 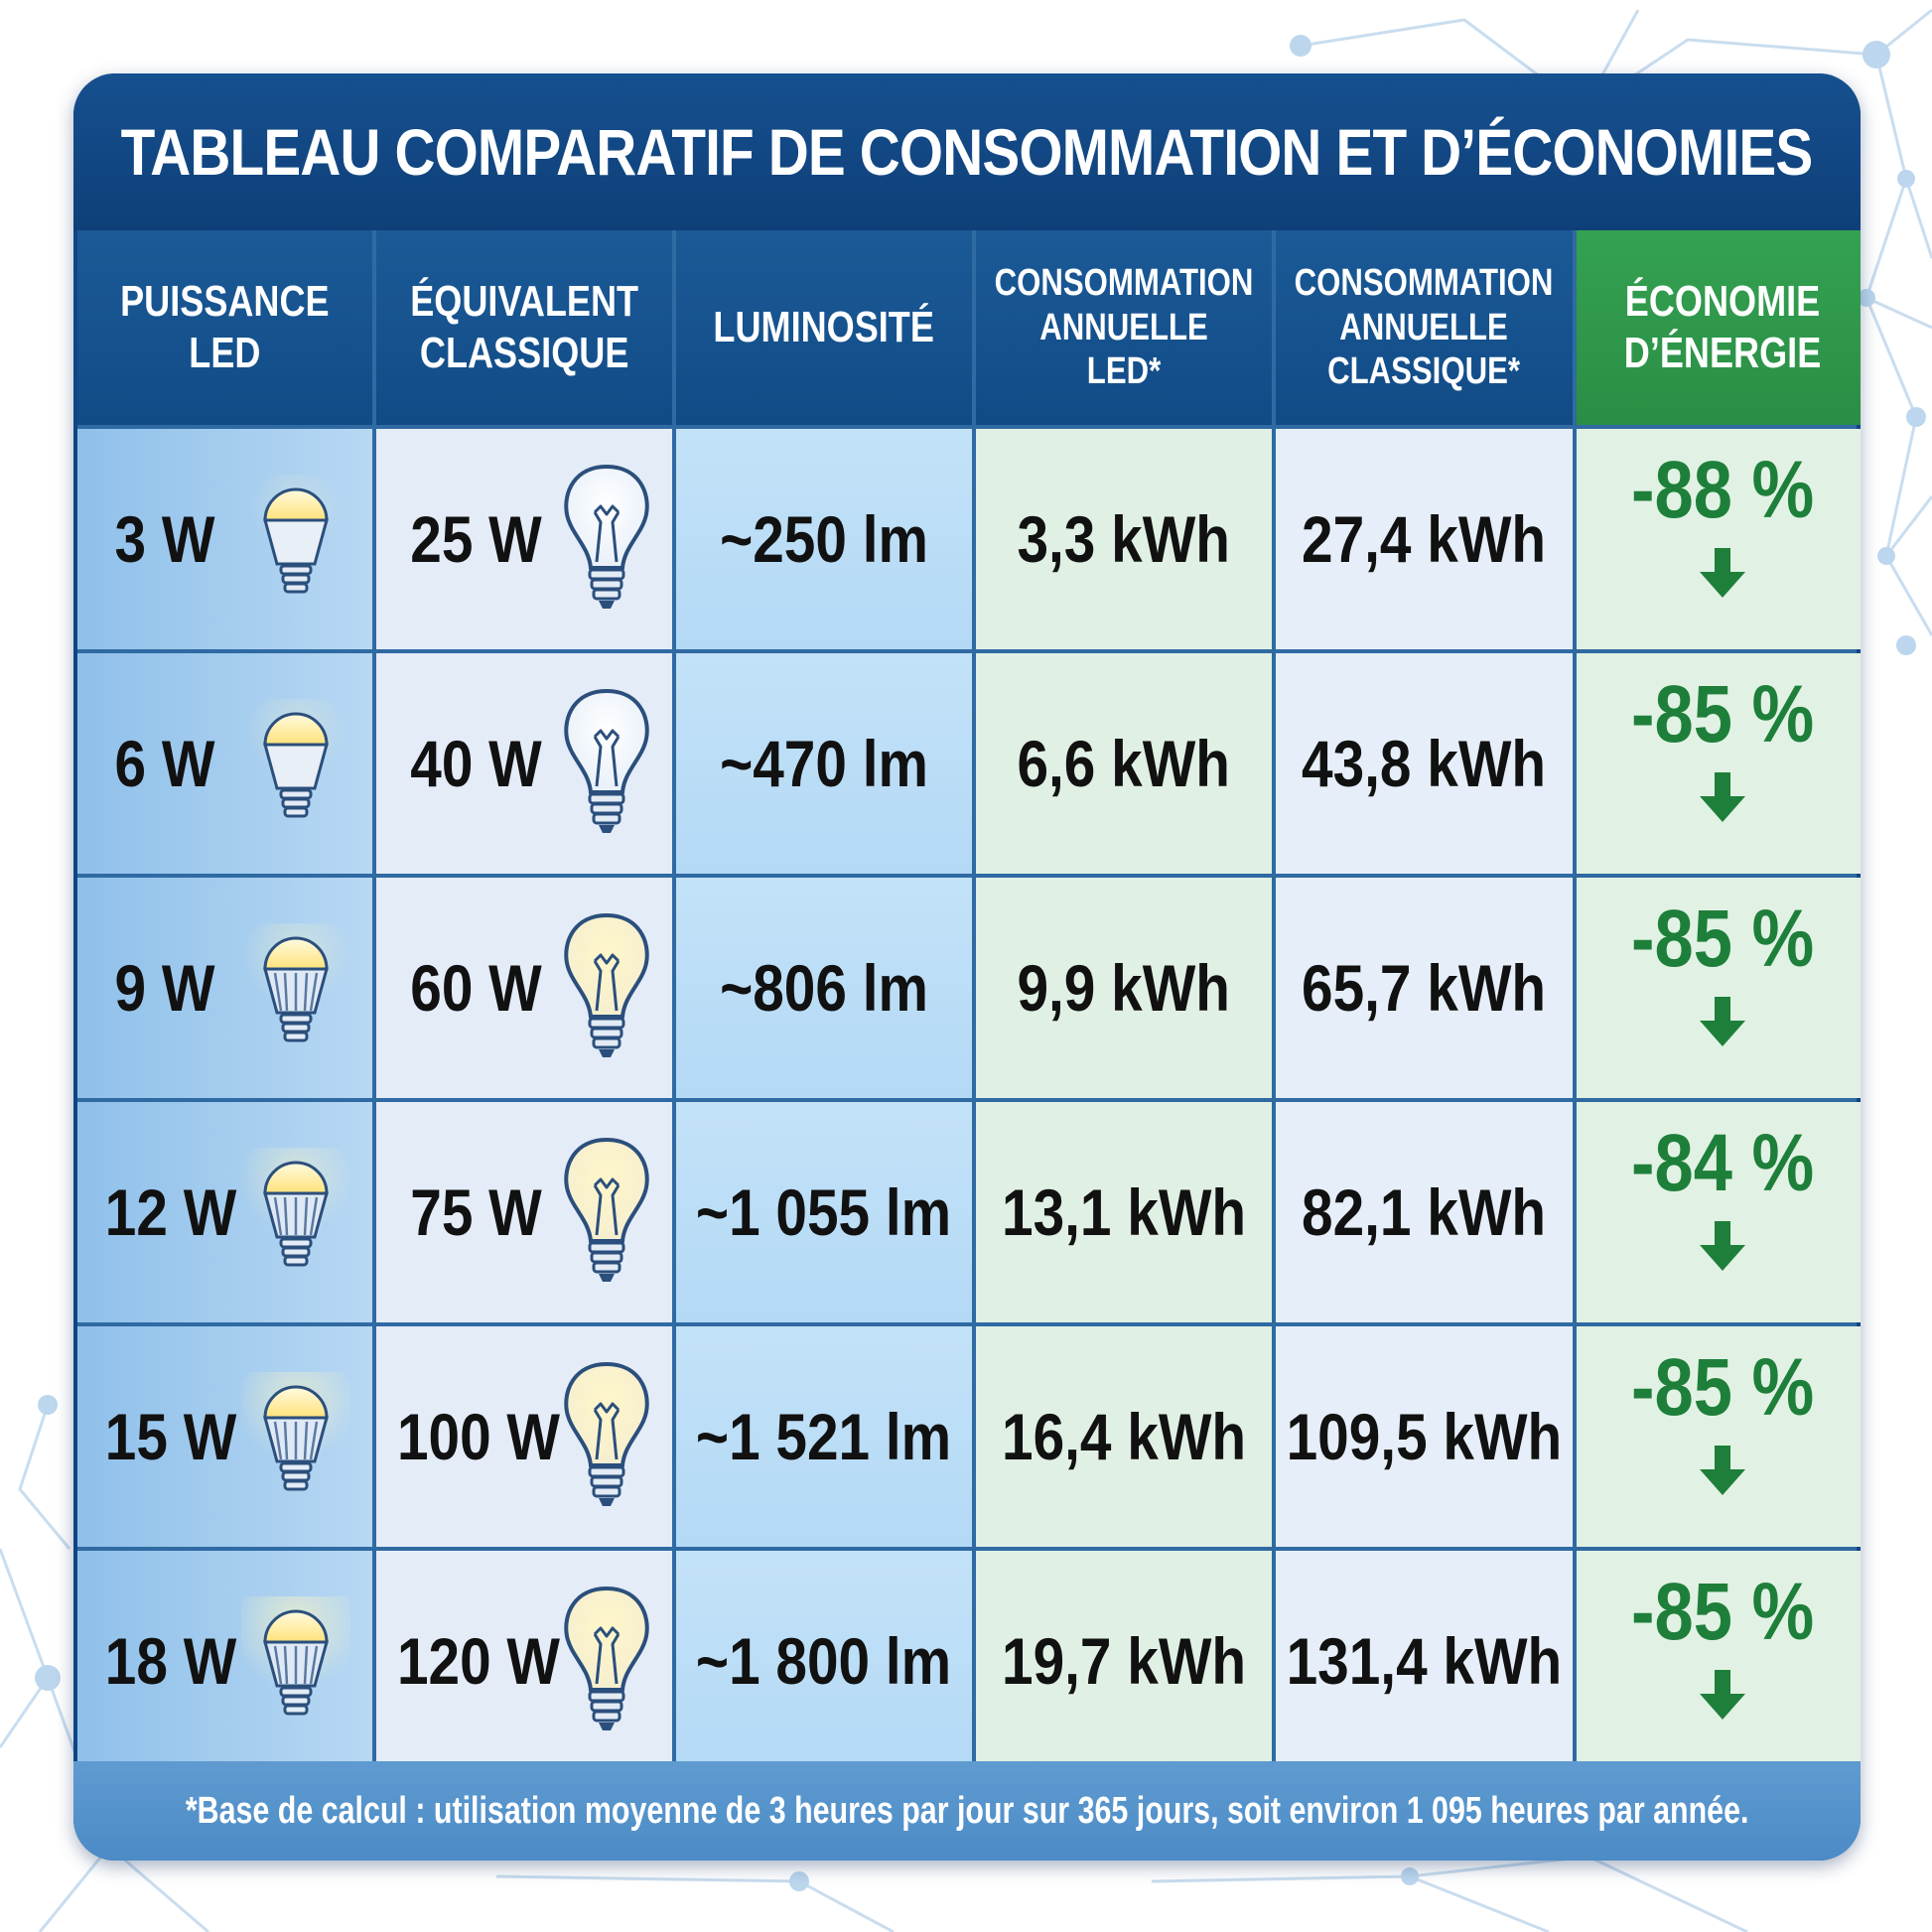 I want to click on luminosity-cell: ~1 521 lm, so click(x=824, y=1436).